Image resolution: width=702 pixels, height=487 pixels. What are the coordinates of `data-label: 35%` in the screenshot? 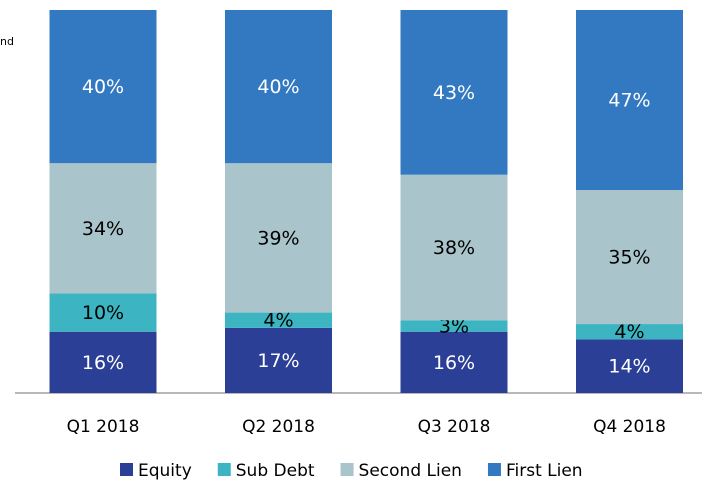 It's located at (629, 258).